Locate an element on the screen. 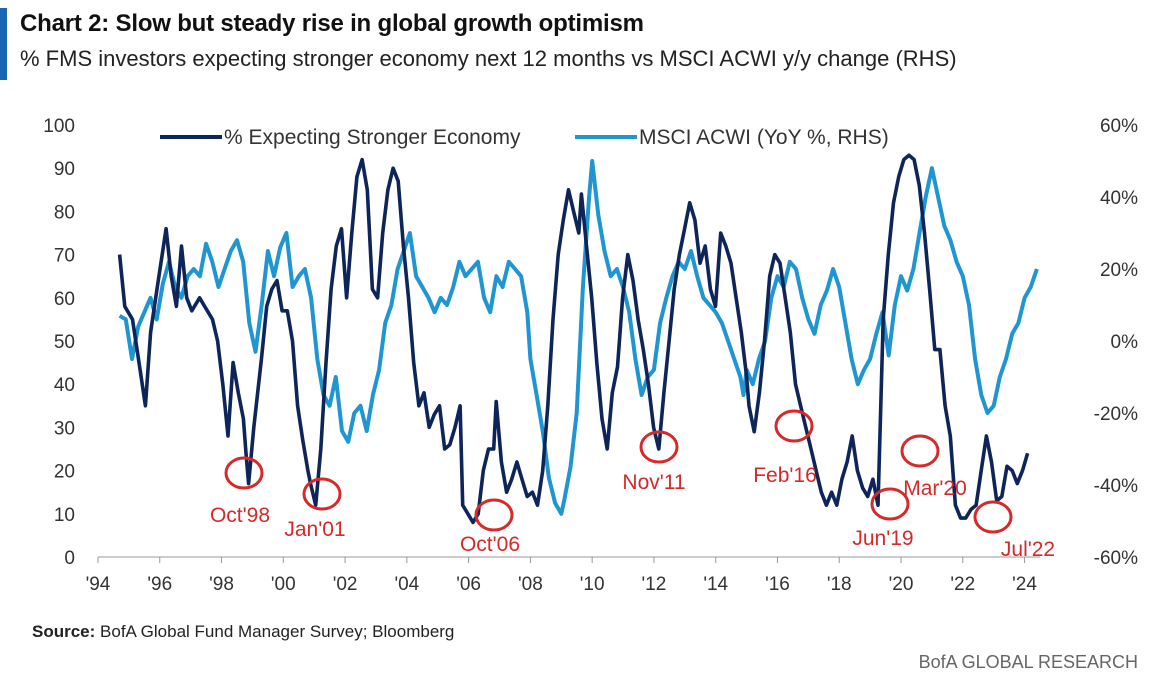 This screenshot has height=691, width=1164. x-tick-label: '06 is located at coordinates (468, 584).